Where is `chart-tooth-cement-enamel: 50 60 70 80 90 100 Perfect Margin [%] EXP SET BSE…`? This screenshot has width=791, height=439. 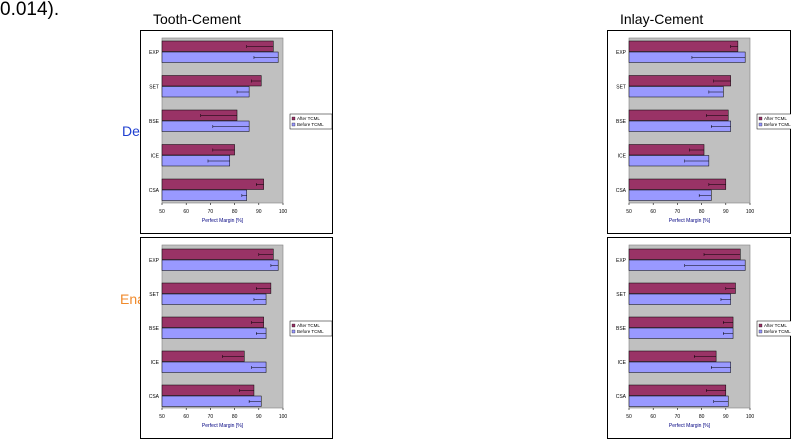 chart-tooth-cement-enamel: 50 60 70 80 90 100 Perfect Margin [%] EXP SET BSE… is located at coordinates (236, 338).